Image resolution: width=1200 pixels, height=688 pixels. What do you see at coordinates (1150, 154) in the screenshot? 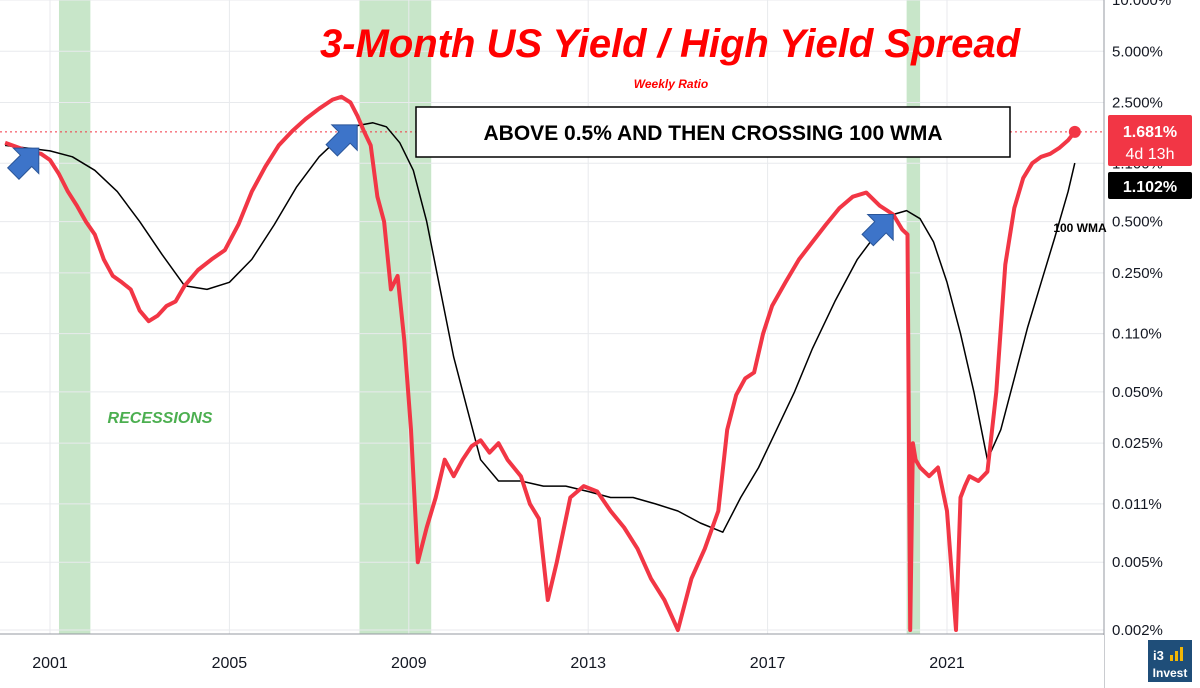
I see `countdown-label: 4d 13h` at bounding box center [1150, 154].